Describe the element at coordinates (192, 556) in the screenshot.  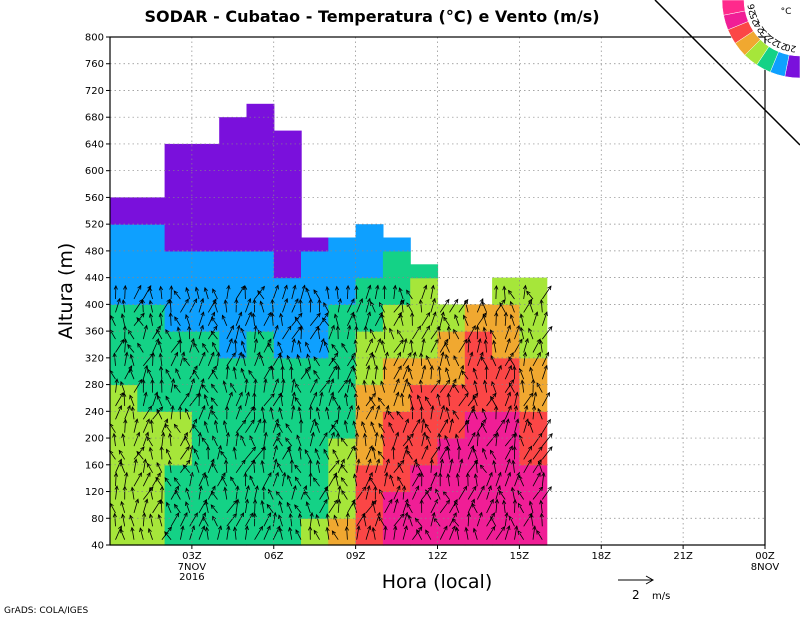
I see `x-tick-label: 03Z` at that location.